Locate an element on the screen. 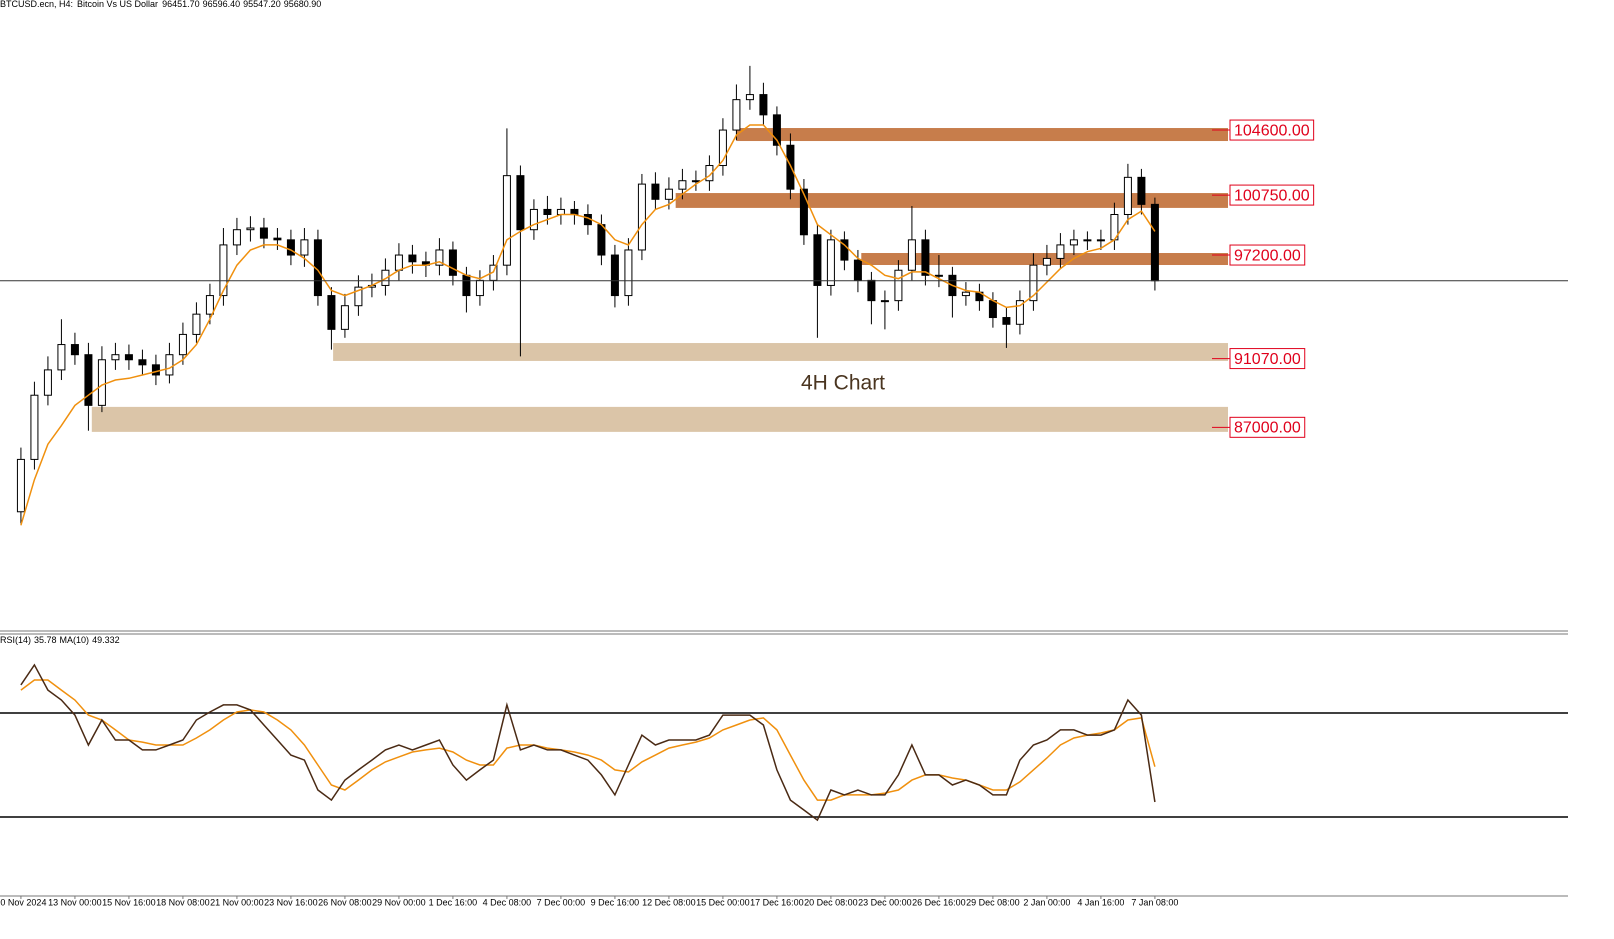 The width and height of the screenshot is (1614, 939). level-label: 104600.00 is located at coordinates (1272, 130).